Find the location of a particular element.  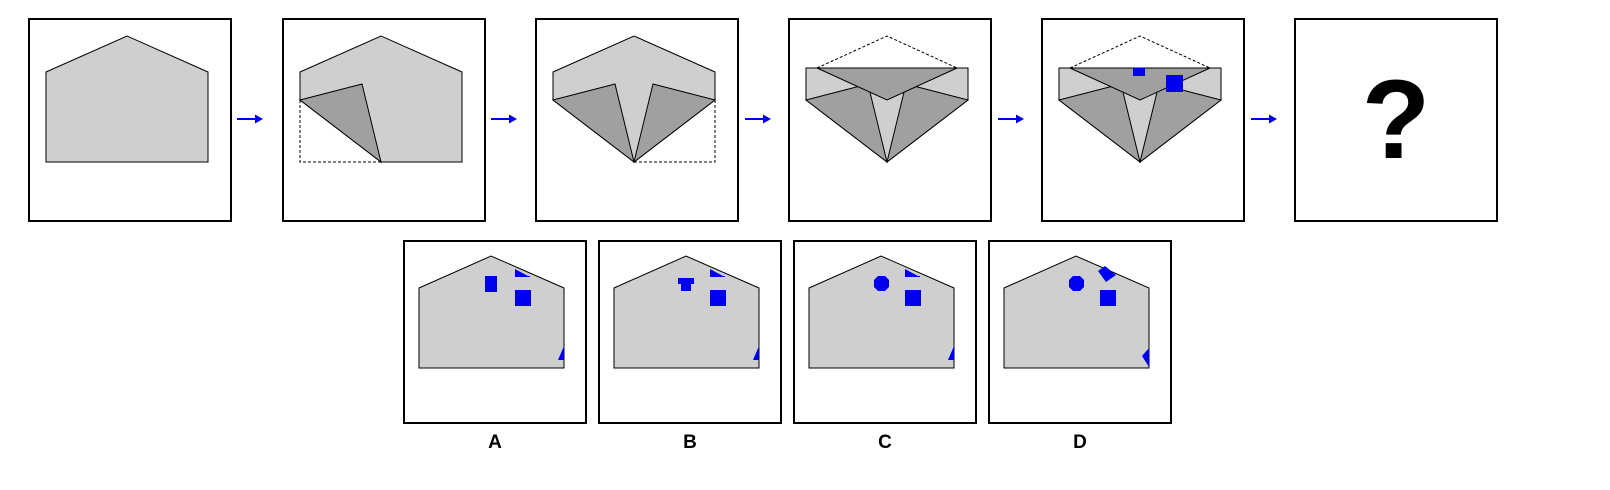

option-c-label: C is located at coordinates (885, 442).